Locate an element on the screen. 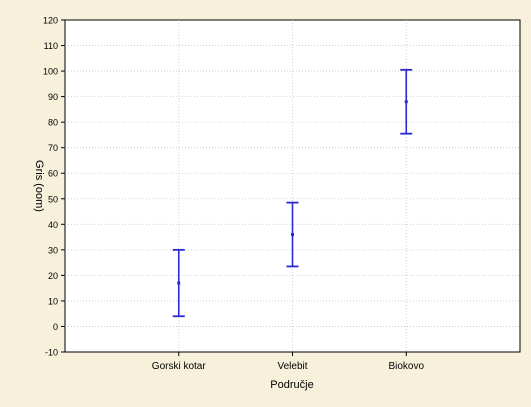 This screenshot has width=531, height=407. y-tick-label: 120 is located at coordinates (50, 21).